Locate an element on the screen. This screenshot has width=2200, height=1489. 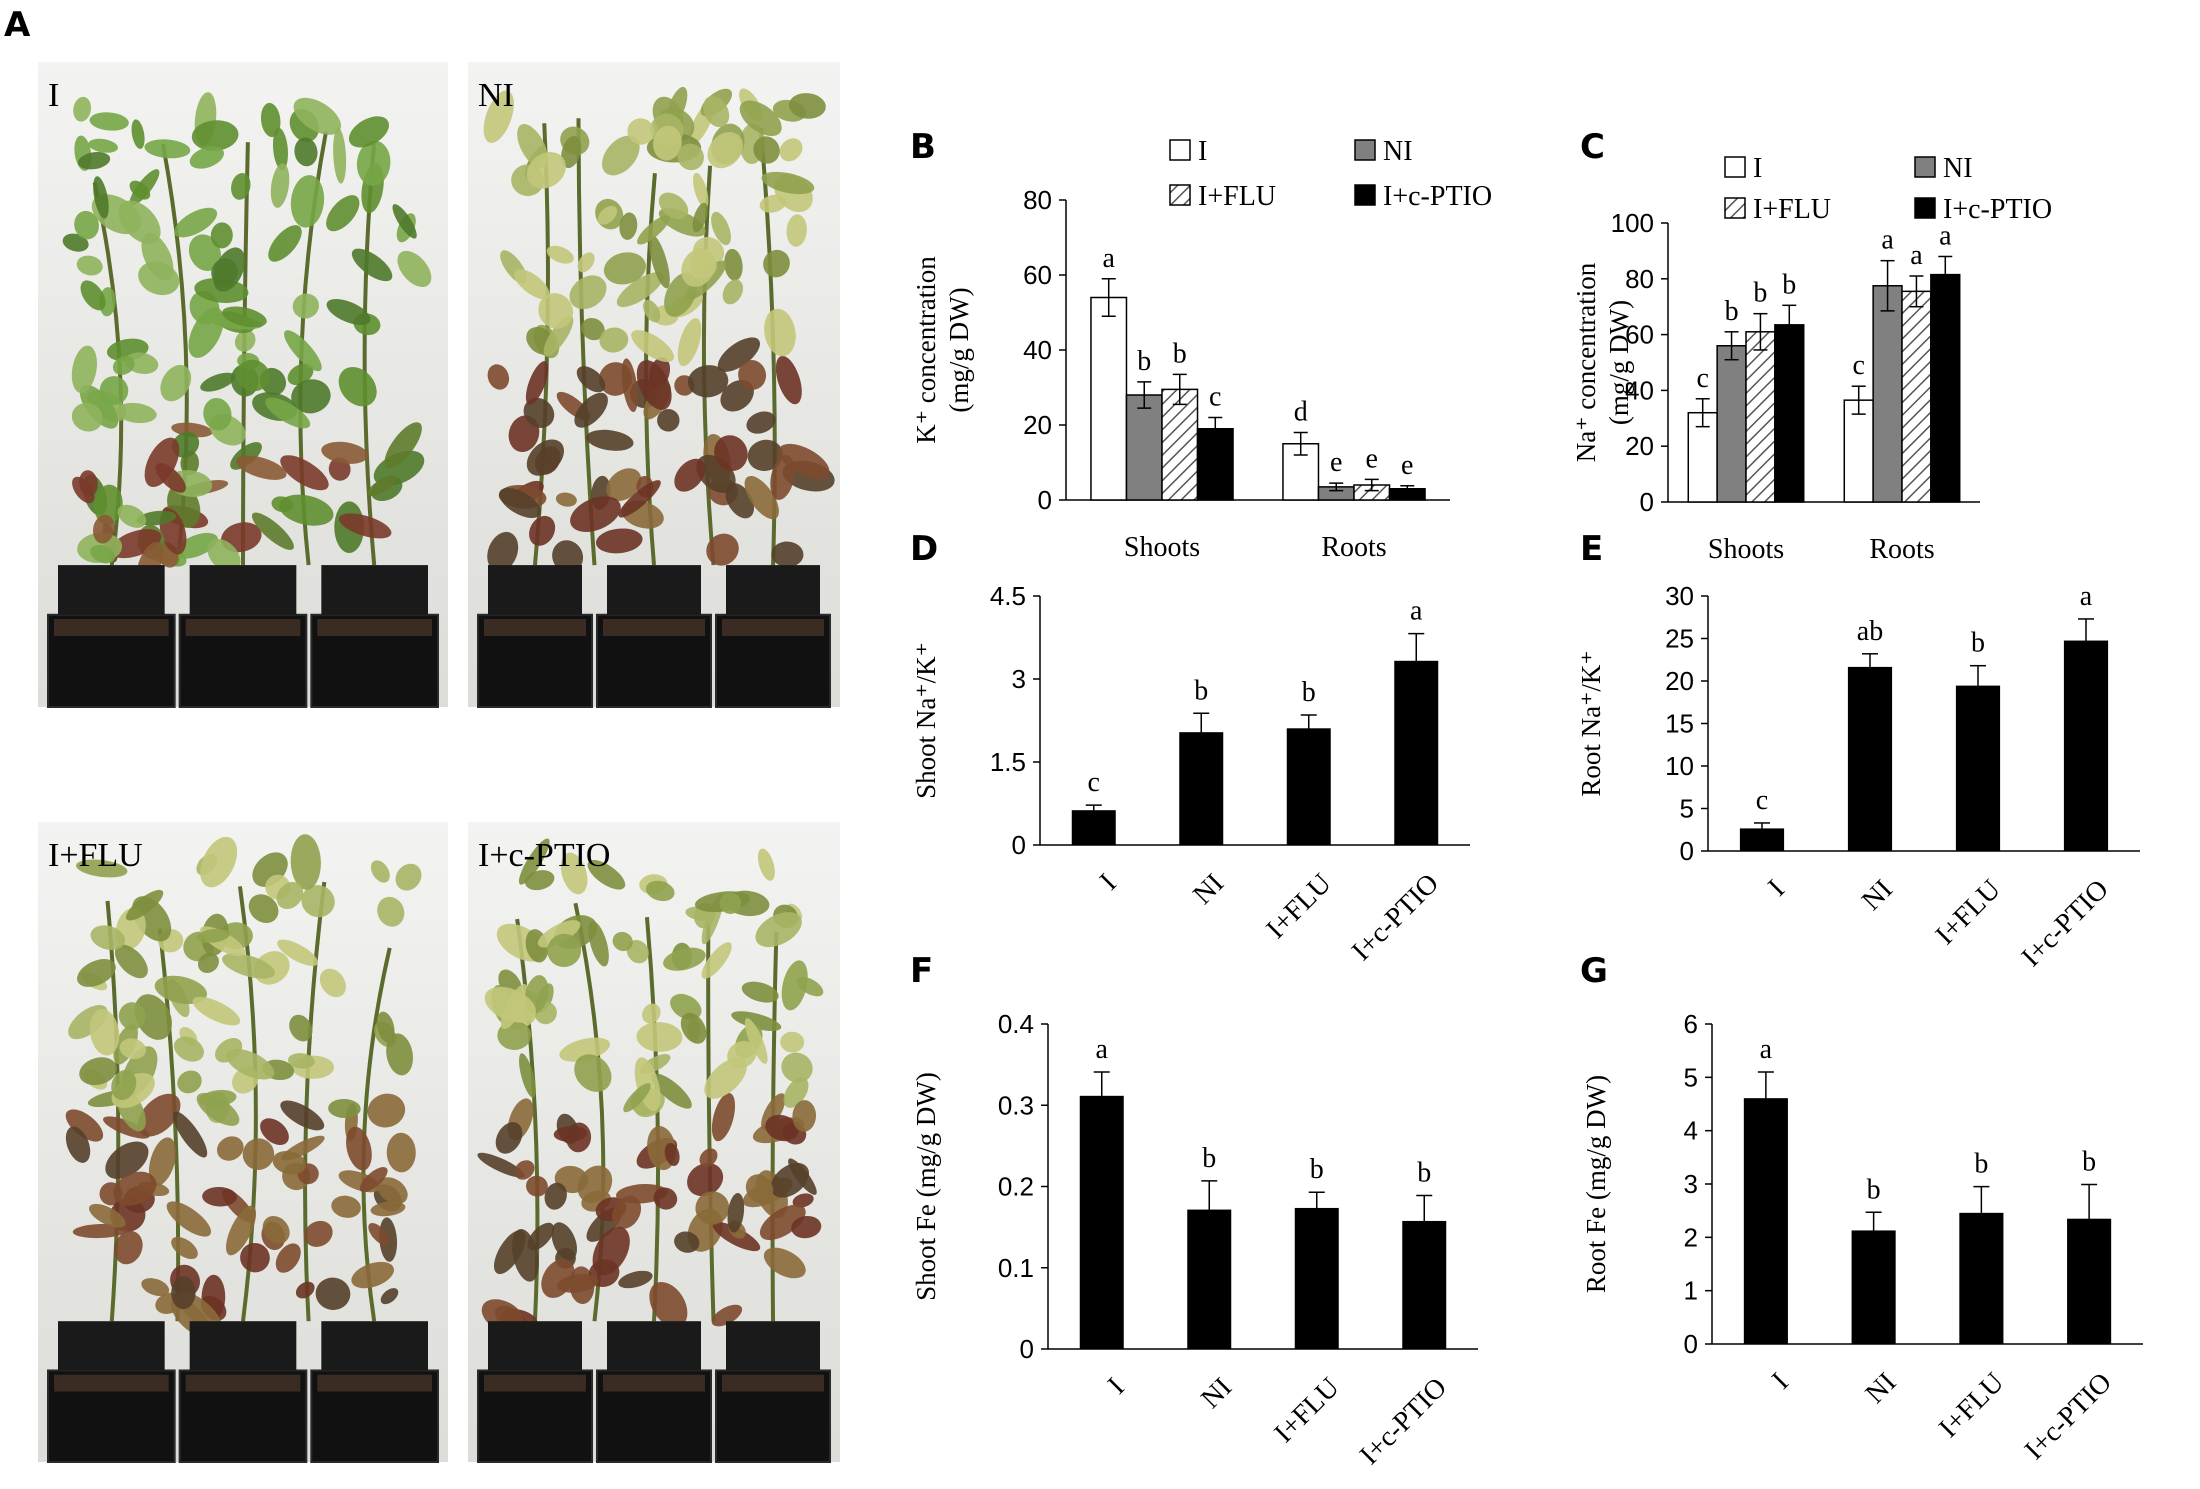
legend-swatch-i-c-ptio is located at coordinates (1365, 195).